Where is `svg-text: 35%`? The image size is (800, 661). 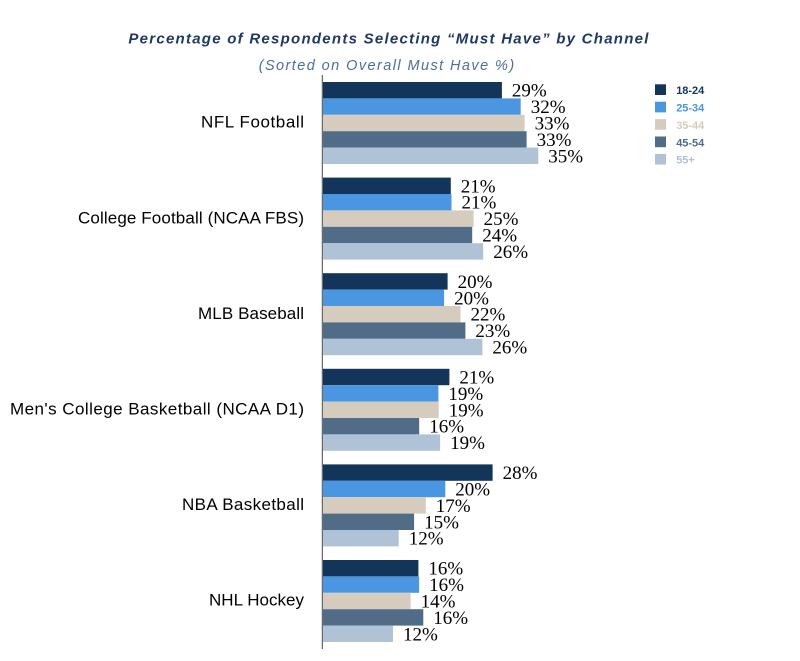 svg-text: 35% is located at coordinates (565, 156).